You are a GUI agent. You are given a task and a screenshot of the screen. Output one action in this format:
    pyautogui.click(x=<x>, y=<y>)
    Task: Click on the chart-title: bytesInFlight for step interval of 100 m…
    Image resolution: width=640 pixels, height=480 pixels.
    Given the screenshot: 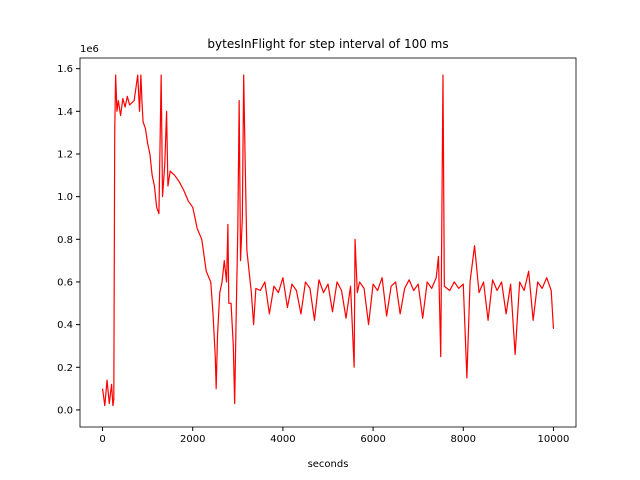 What is the action you would take?
    pyautogui.click(x=327, y=44)
    